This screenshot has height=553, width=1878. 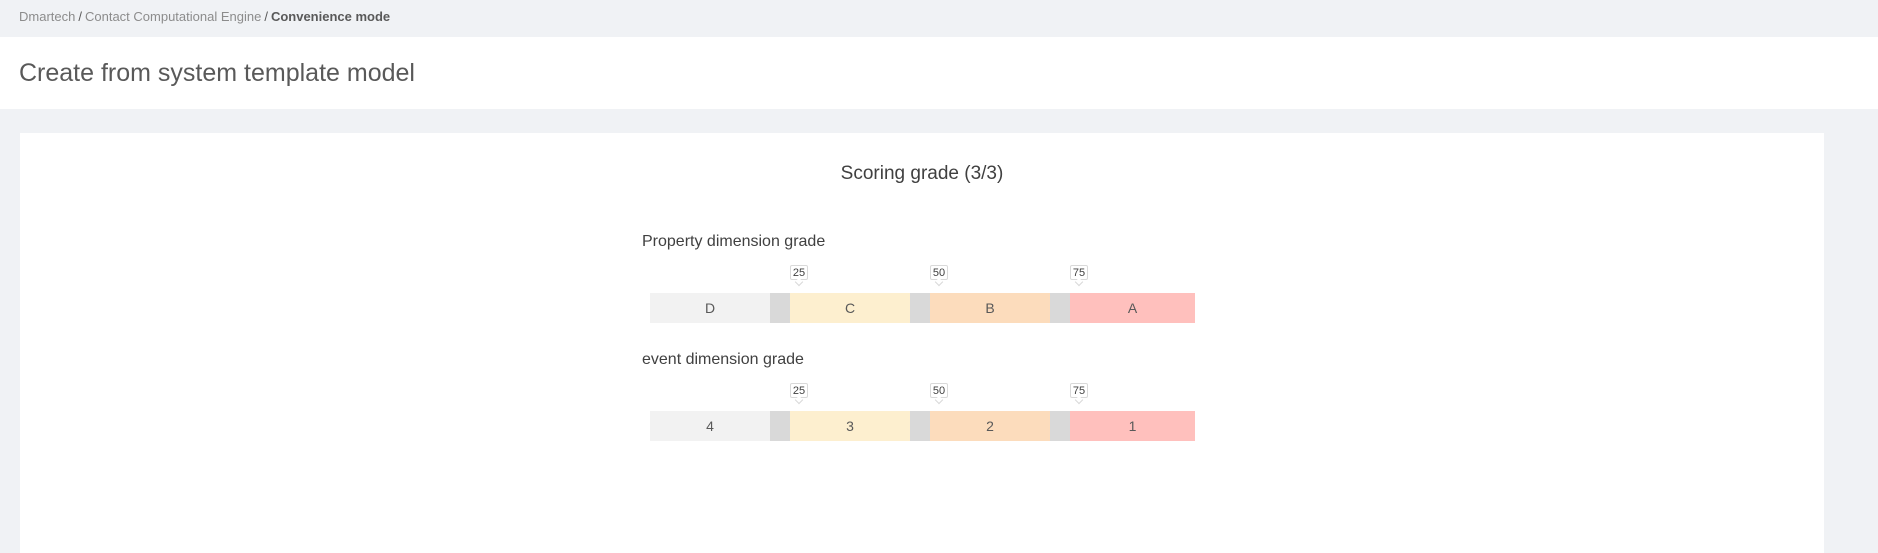 I want to click on step-title: Scoring grade (3/3), so click(x=922, y=173).